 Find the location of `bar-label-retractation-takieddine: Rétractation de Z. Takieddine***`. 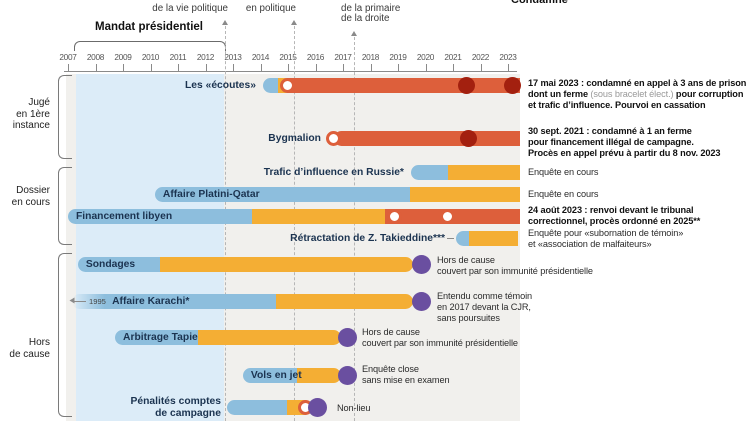

bar-label-retractation-takieddine: Rétractation de Z. Takieddine*** is located at coordinates (368, 238).